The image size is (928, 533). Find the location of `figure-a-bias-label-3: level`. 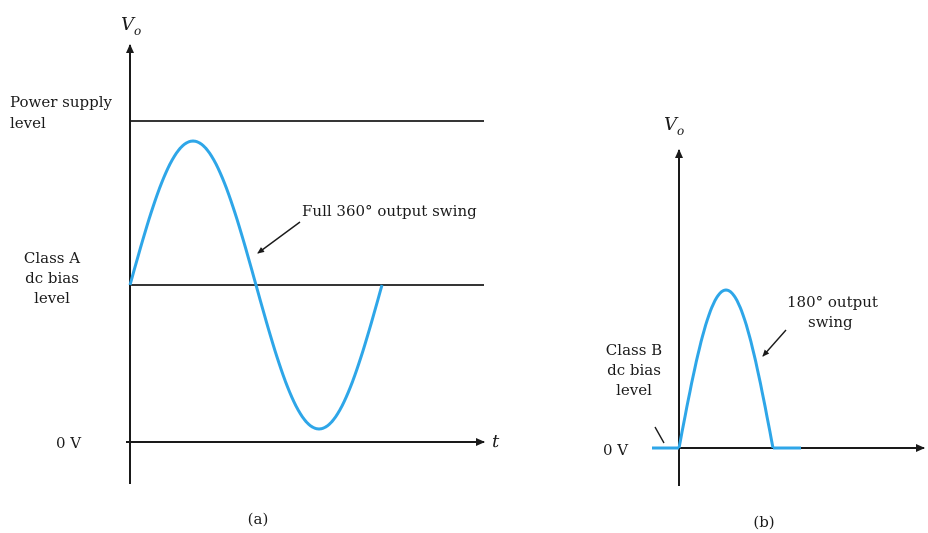

figure-a-bias-label-3: level is located at coordinates (52, 298).